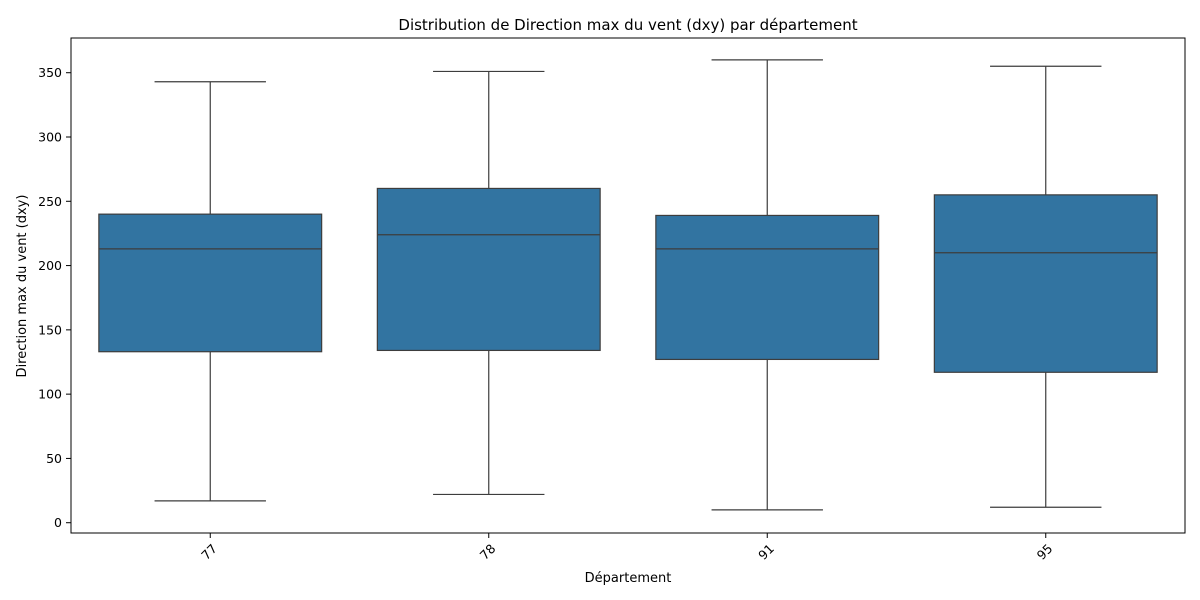 This screenshot has height=600, width=1200. Describe the element at coordinates (54, 458) in the screenshot. I see `y-tick-label: 50` at that location.